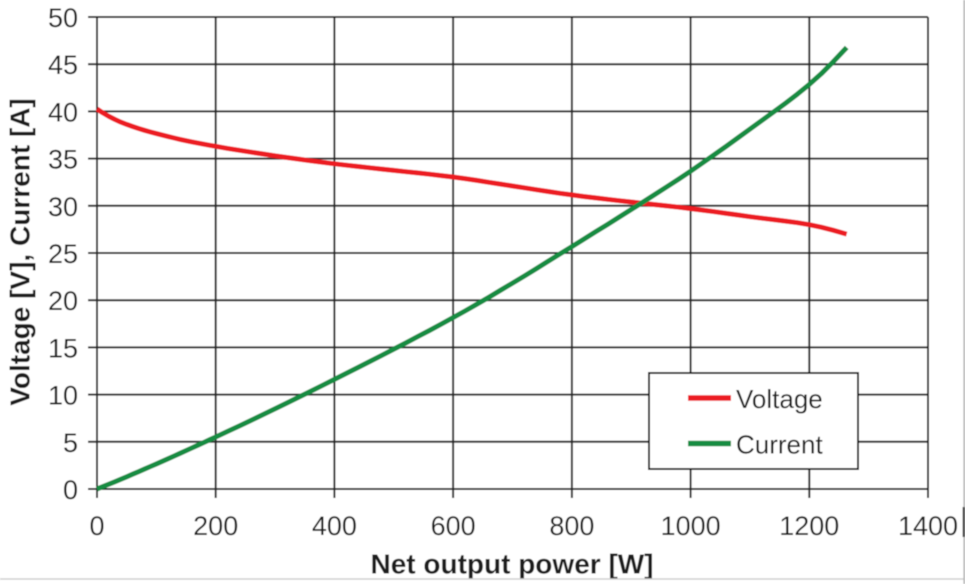 The width and height of the screenshot is (965, 584). What do you see at coordinates (63, 348) in the screenshot?
I see `svg-text: 15` at bounding box center [63, 348].